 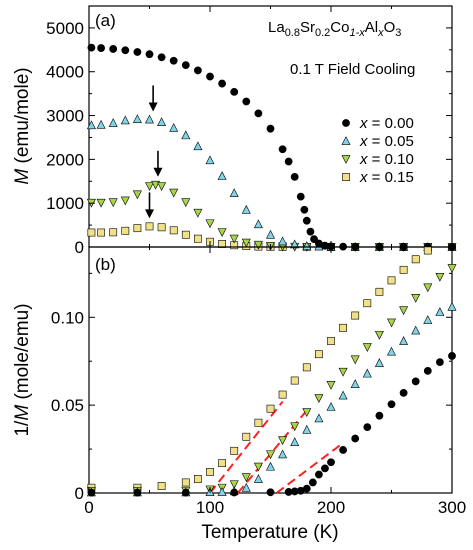 I want to click on panel-a-label: (a), so click(x=105, y=20).